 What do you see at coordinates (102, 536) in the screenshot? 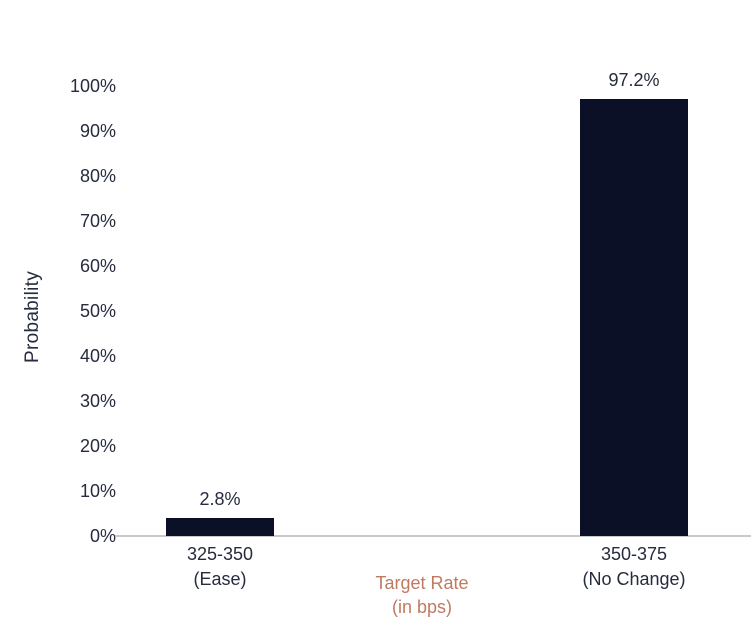
I see `y-tick-label: 0%` at bounding box center [102, 536].